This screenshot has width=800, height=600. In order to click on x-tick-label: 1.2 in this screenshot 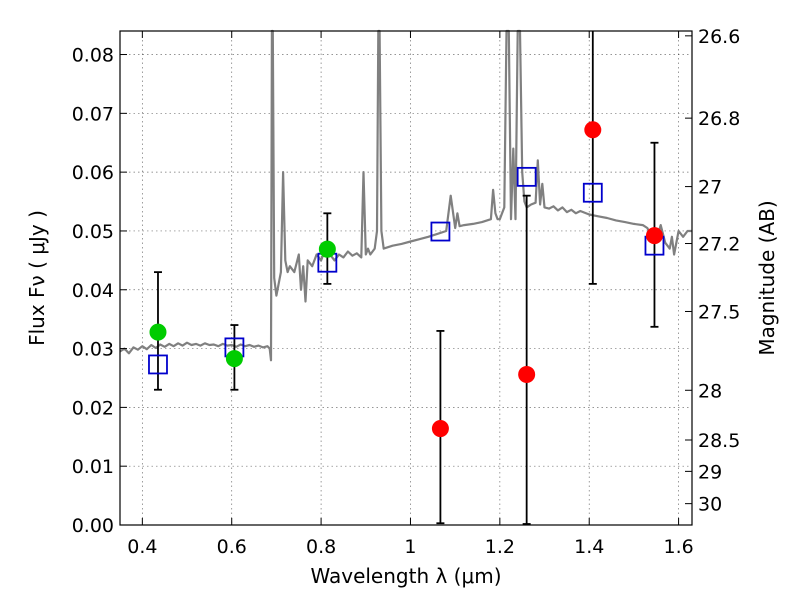, I will do `click(500, 547)`.